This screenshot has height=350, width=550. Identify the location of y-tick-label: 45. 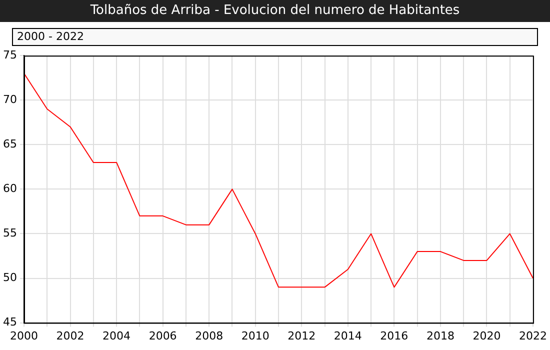
(9, 322).